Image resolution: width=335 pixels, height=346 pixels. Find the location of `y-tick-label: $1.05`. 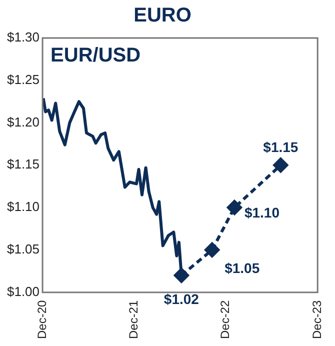

y-tick-label: $1.05 is located at coordinates (23, 249).